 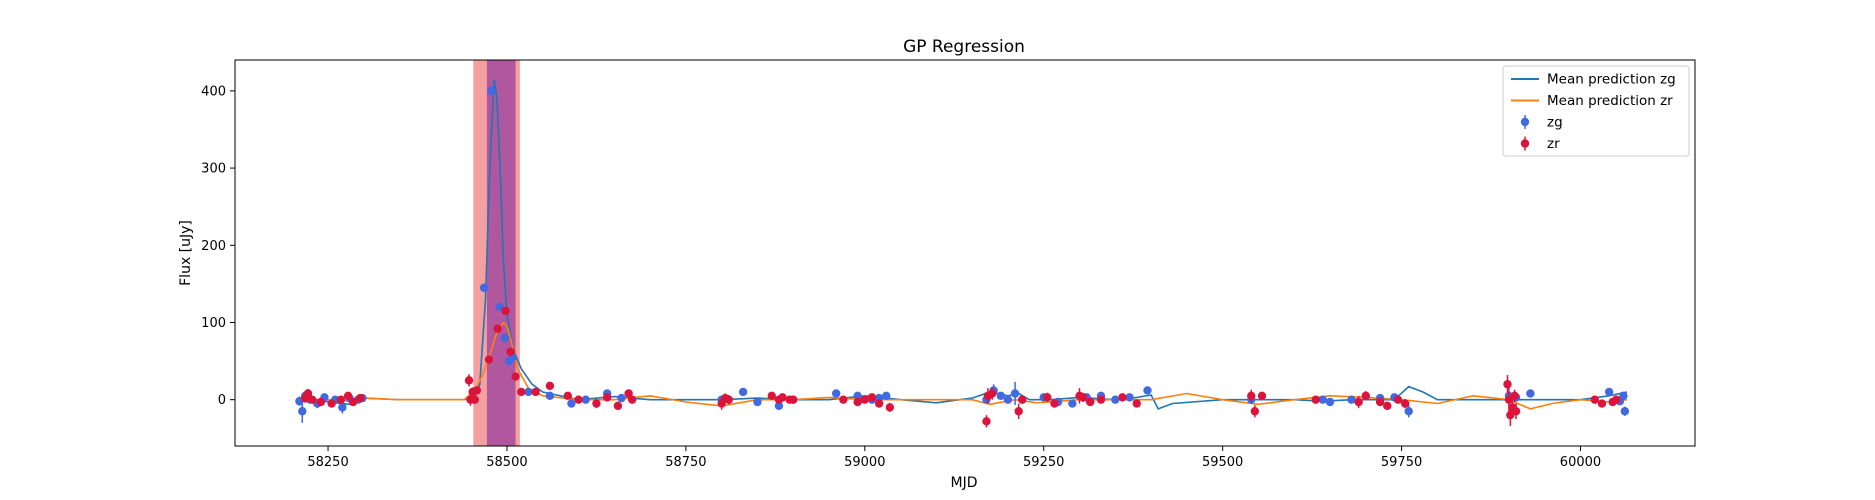 What do you see at coordinates (213, 323) in the screenshot?
I see `y-tick-label: 100` at bounding box center [213, 323].